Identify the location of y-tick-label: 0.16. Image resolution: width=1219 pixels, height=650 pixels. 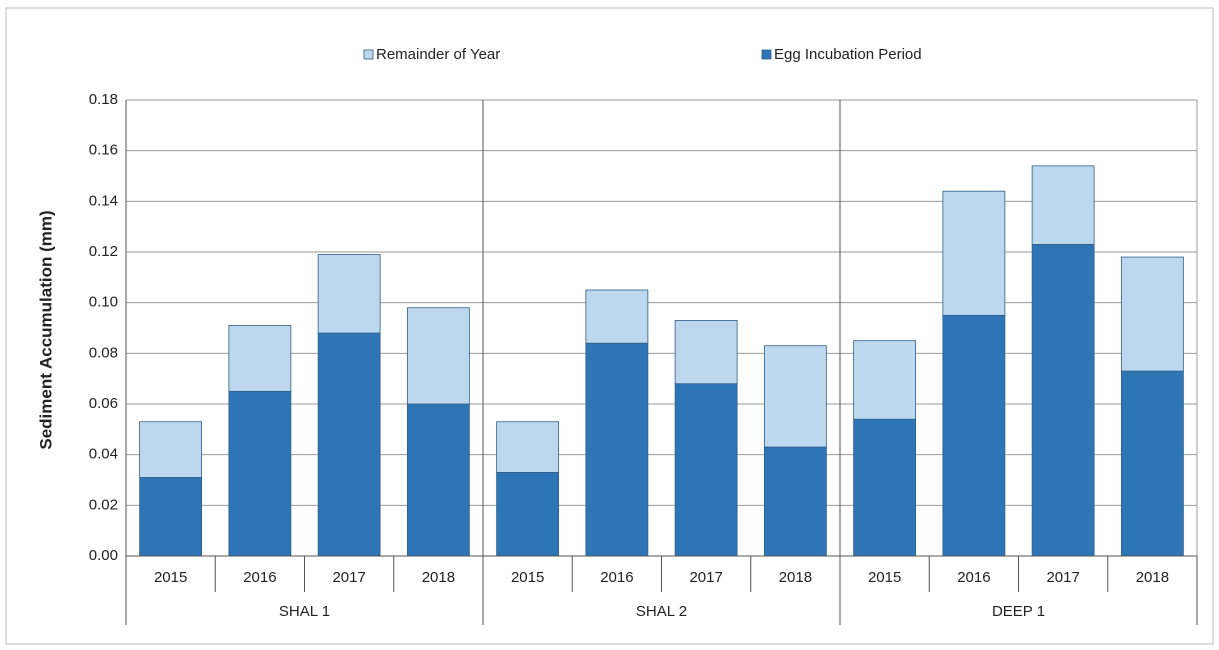
(103, 150).